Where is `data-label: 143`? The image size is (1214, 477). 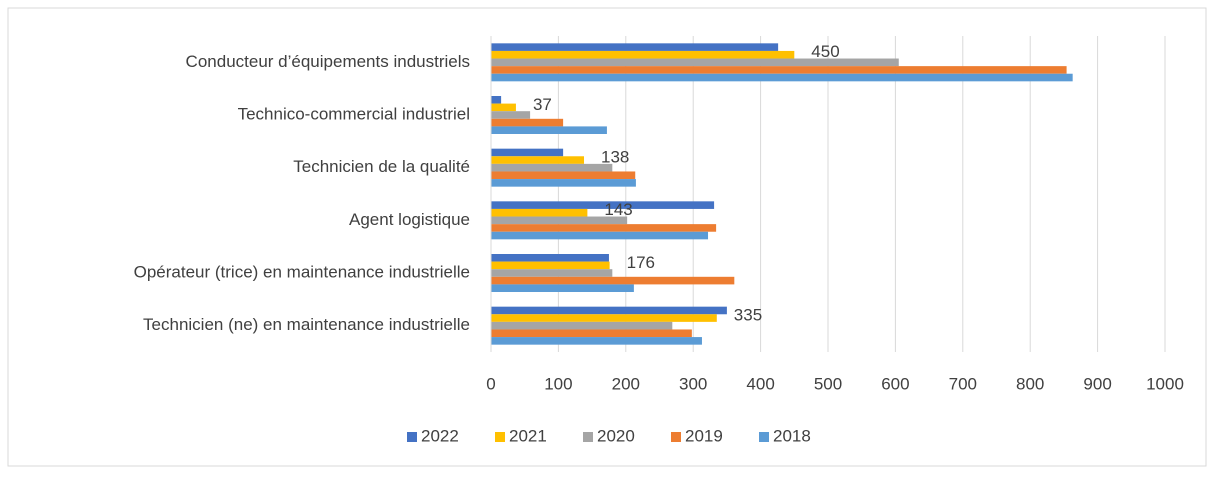
data-label: 143 is located at coordinates (618, 209).